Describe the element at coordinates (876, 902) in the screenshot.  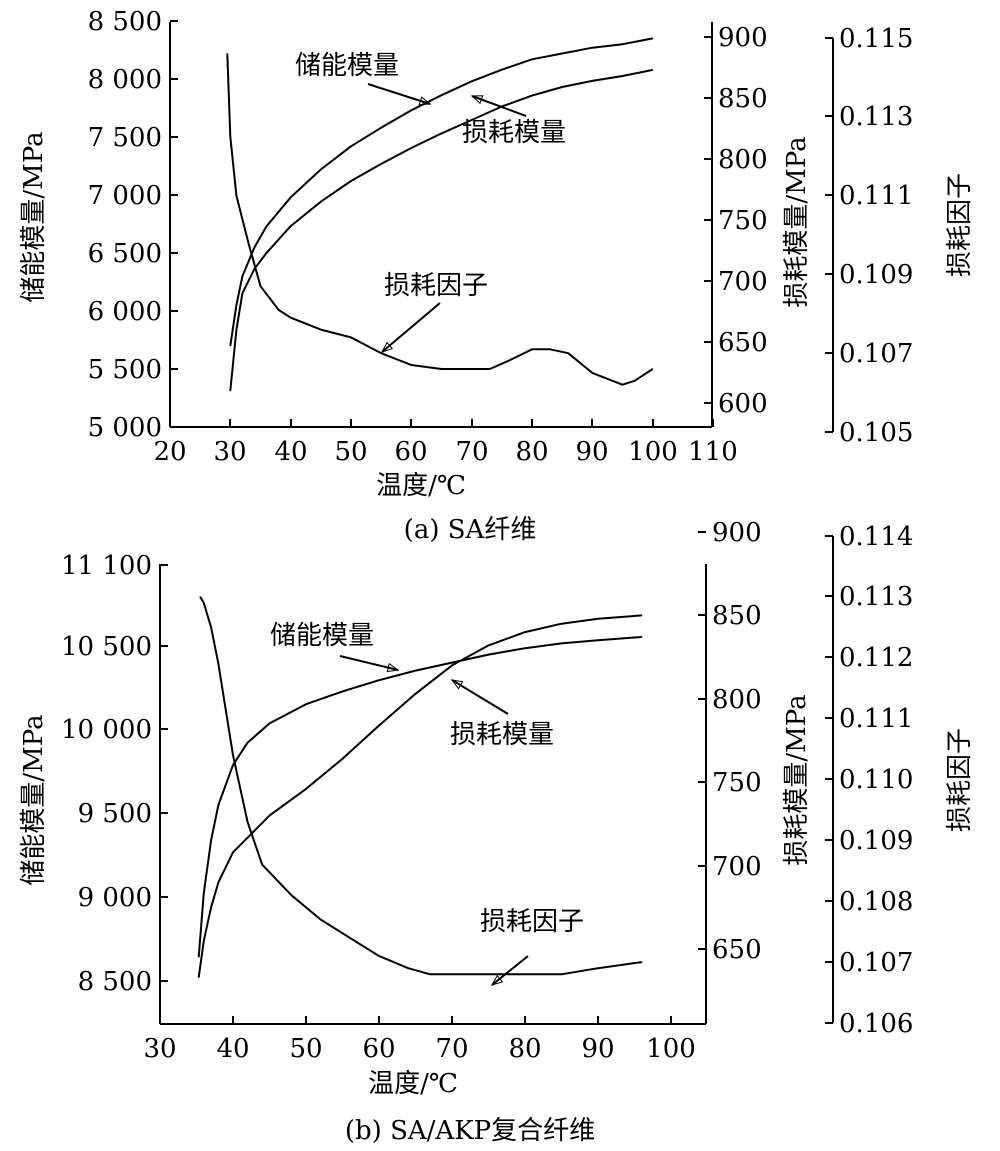
I see `right2-tick-label: 0.108` at that location.